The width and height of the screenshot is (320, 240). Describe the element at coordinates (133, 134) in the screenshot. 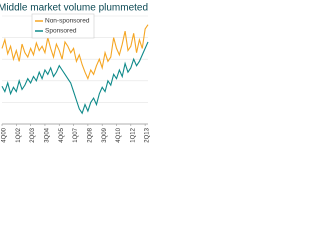

I see `x-tick-label: 1Q12` at that location.